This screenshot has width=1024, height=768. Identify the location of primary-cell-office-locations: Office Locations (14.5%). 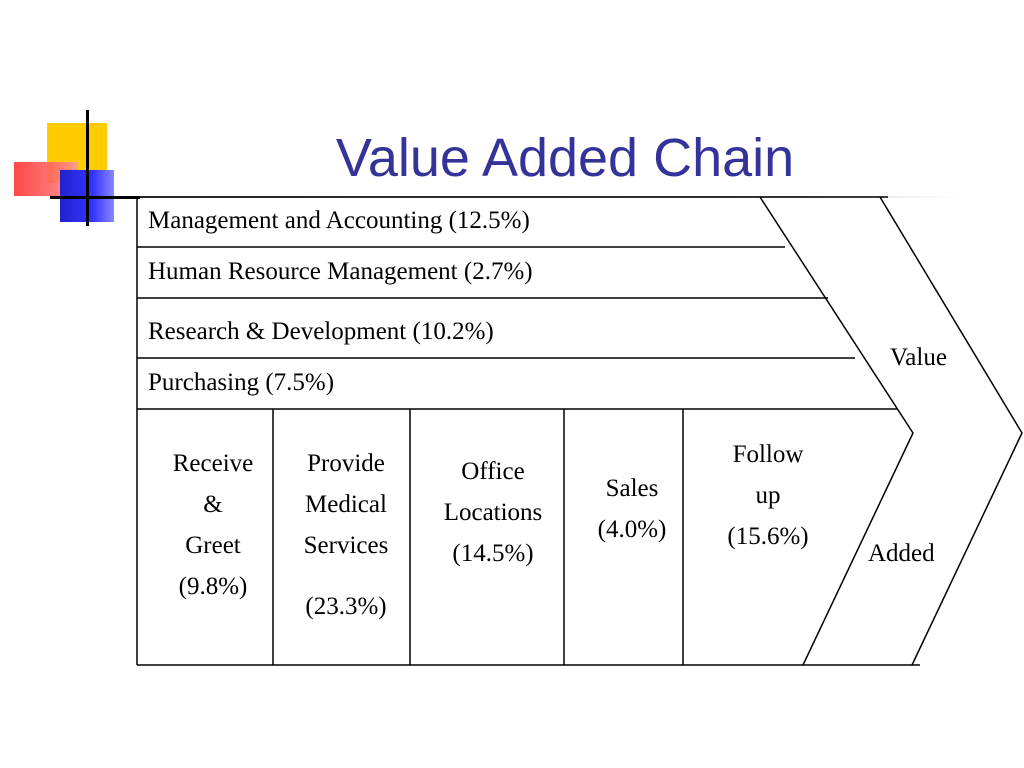
(493, 512).